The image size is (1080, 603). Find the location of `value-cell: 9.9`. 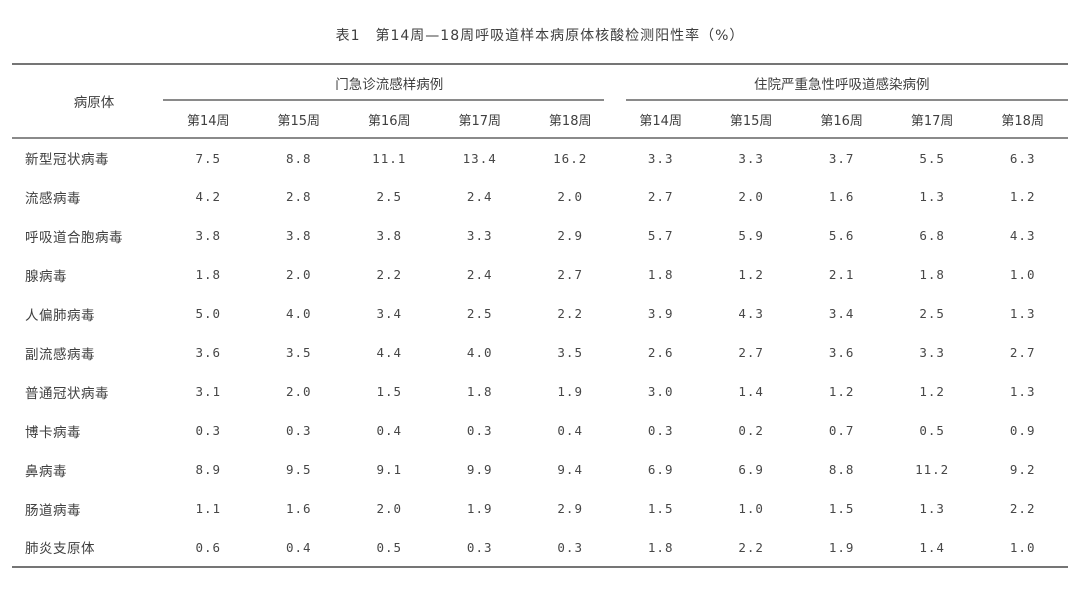

value-cell: 9.9 is located at coordinates (479, 469).